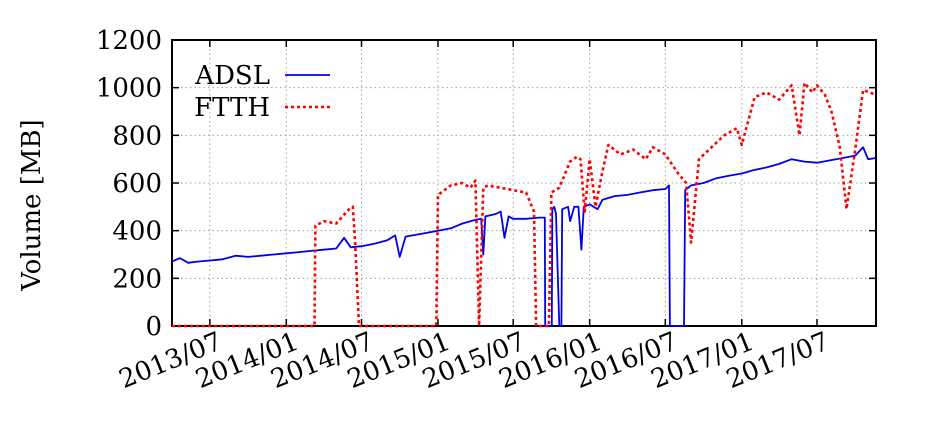  What do you see at coordinates (32, 205) in the screenshot?
I see `y-axis-title: Volume [MB]` at bounding box center [32, 205].